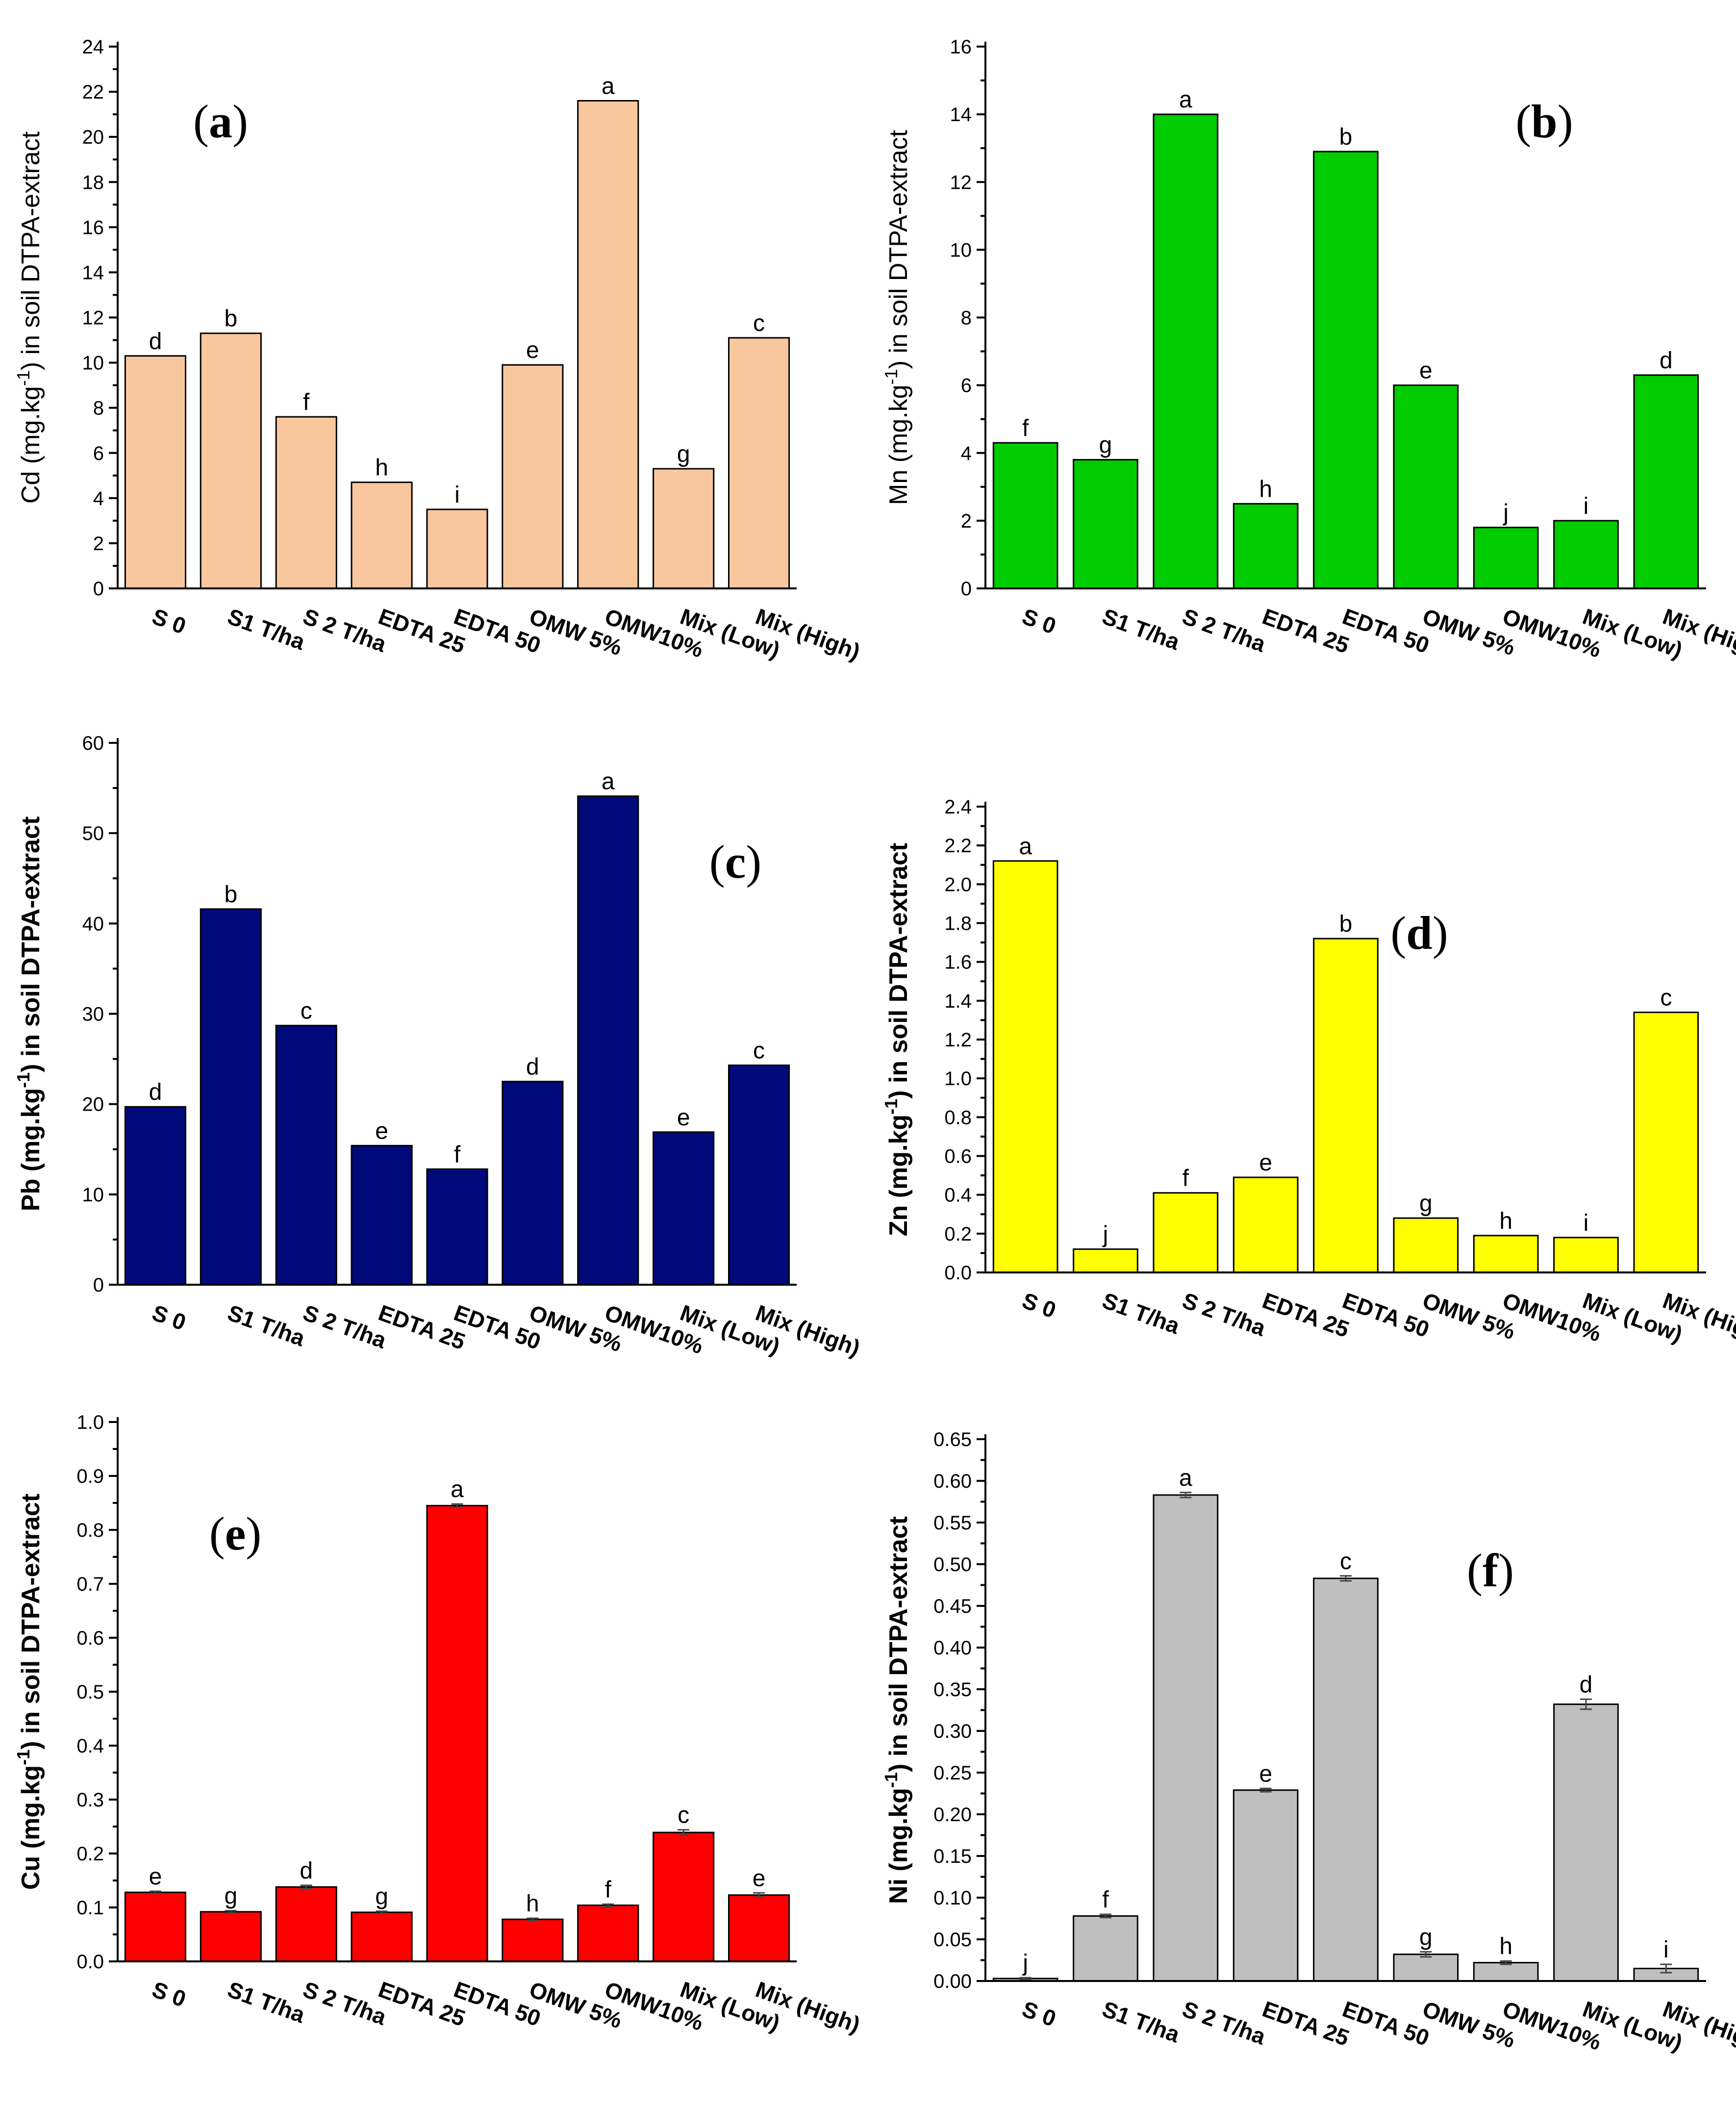  I want to click on significance-letter-c-0: d, so click(155, 1092).